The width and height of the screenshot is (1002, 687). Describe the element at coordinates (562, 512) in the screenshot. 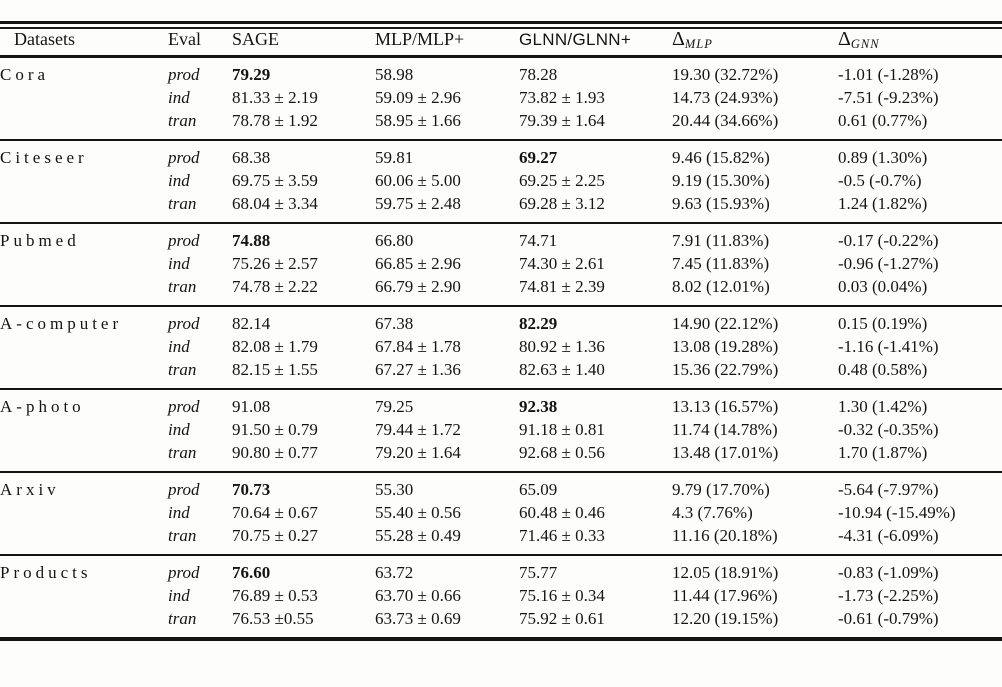

I see `glnn-value: 60.48 ± 0.46` at that location.